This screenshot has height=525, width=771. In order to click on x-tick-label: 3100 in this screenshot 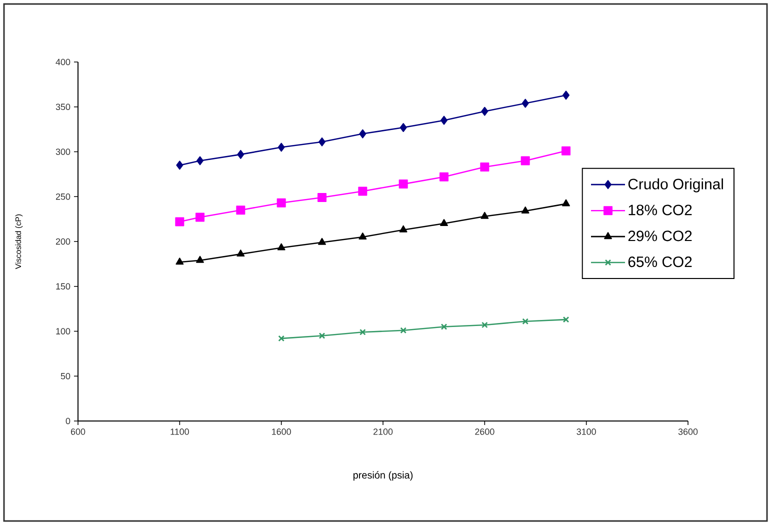, I will do `click(586, 431)`.